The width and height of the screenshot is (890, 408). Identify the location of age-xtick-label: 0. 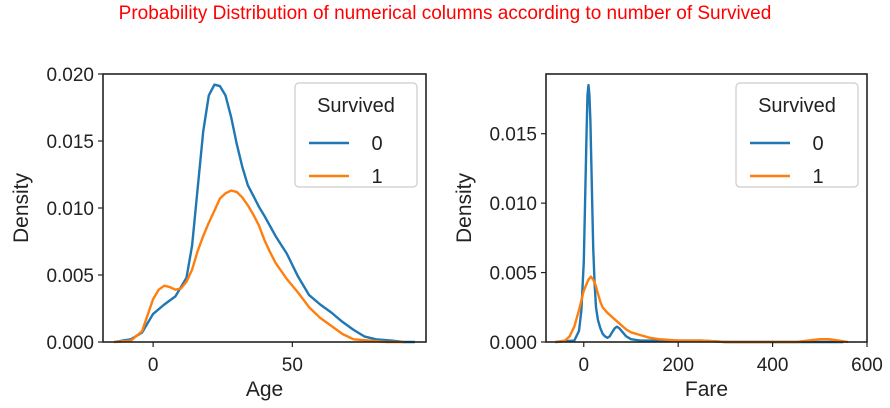
(153, 365).